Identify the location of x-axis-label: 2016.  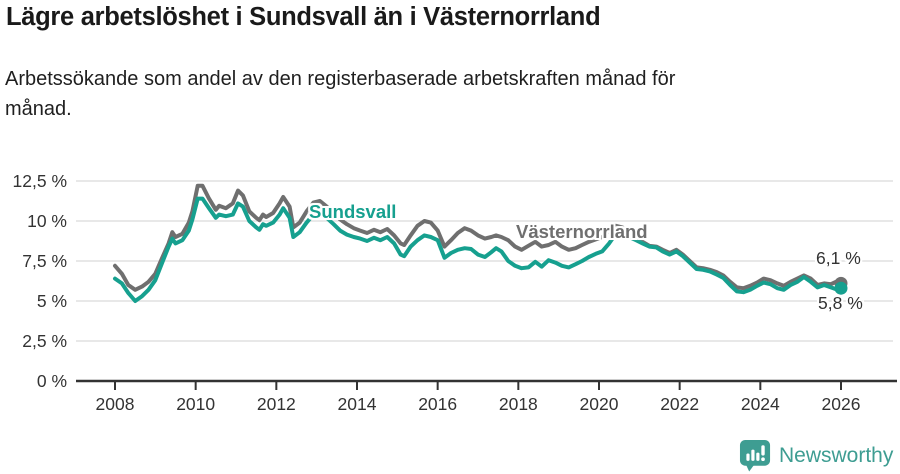
(437, 404).